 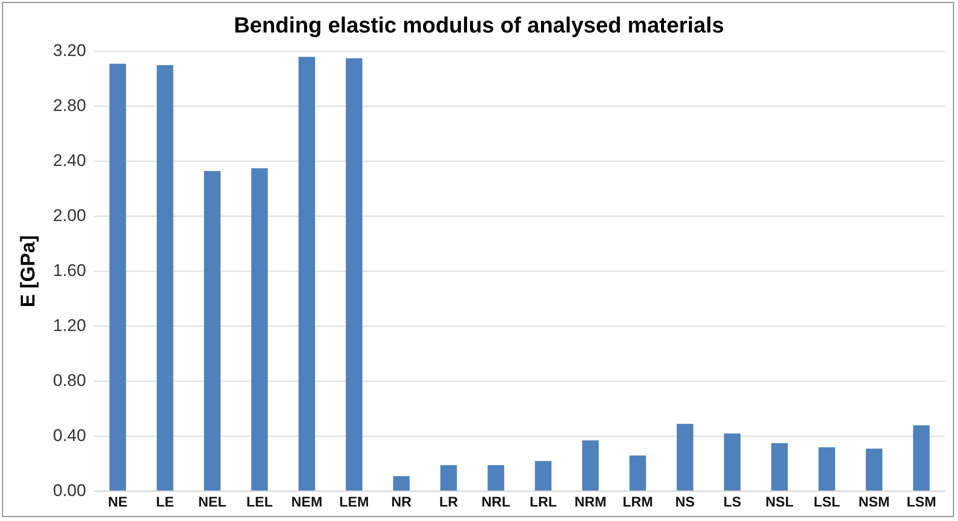 What do you see at coordinates (69, 270) in the screenshot?
I see `y-tick-label: 1.60` at bounding box center [69, 270].